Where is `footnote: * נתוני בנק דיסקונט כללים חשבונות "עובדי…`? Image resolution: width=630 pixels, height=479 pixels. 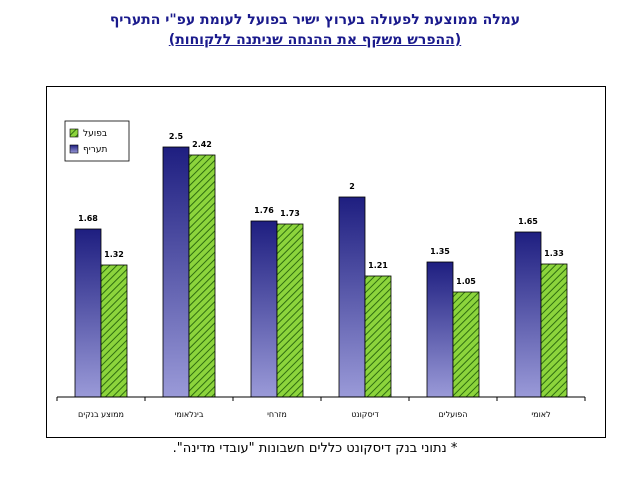
footnote: * נתוני בנק דיסקונט כללים חשבונות "עובדי… is located at coordinates (315, 448).